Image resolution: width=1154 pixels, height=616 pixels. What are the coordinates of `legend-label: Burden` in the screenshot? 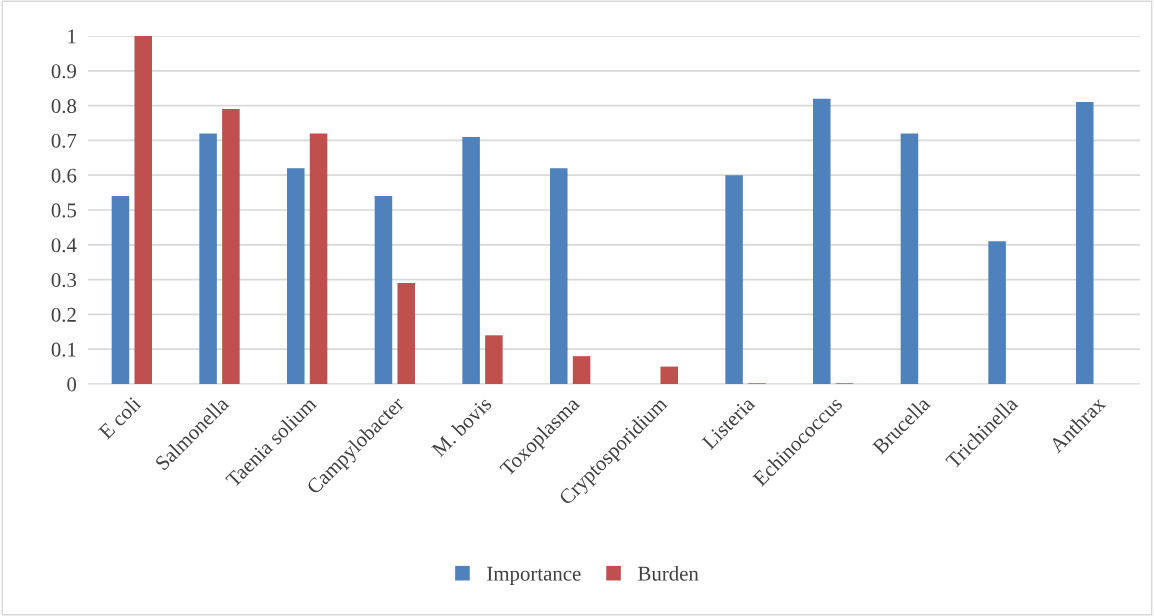 It's located at (668, 573).